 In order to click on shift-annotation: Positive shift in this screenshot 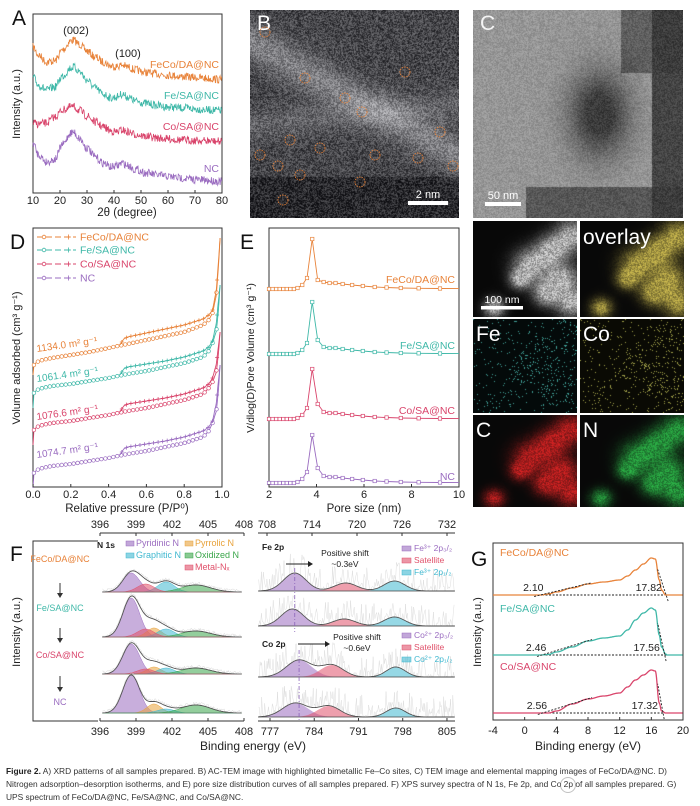, I will do `click(357, 637)`.